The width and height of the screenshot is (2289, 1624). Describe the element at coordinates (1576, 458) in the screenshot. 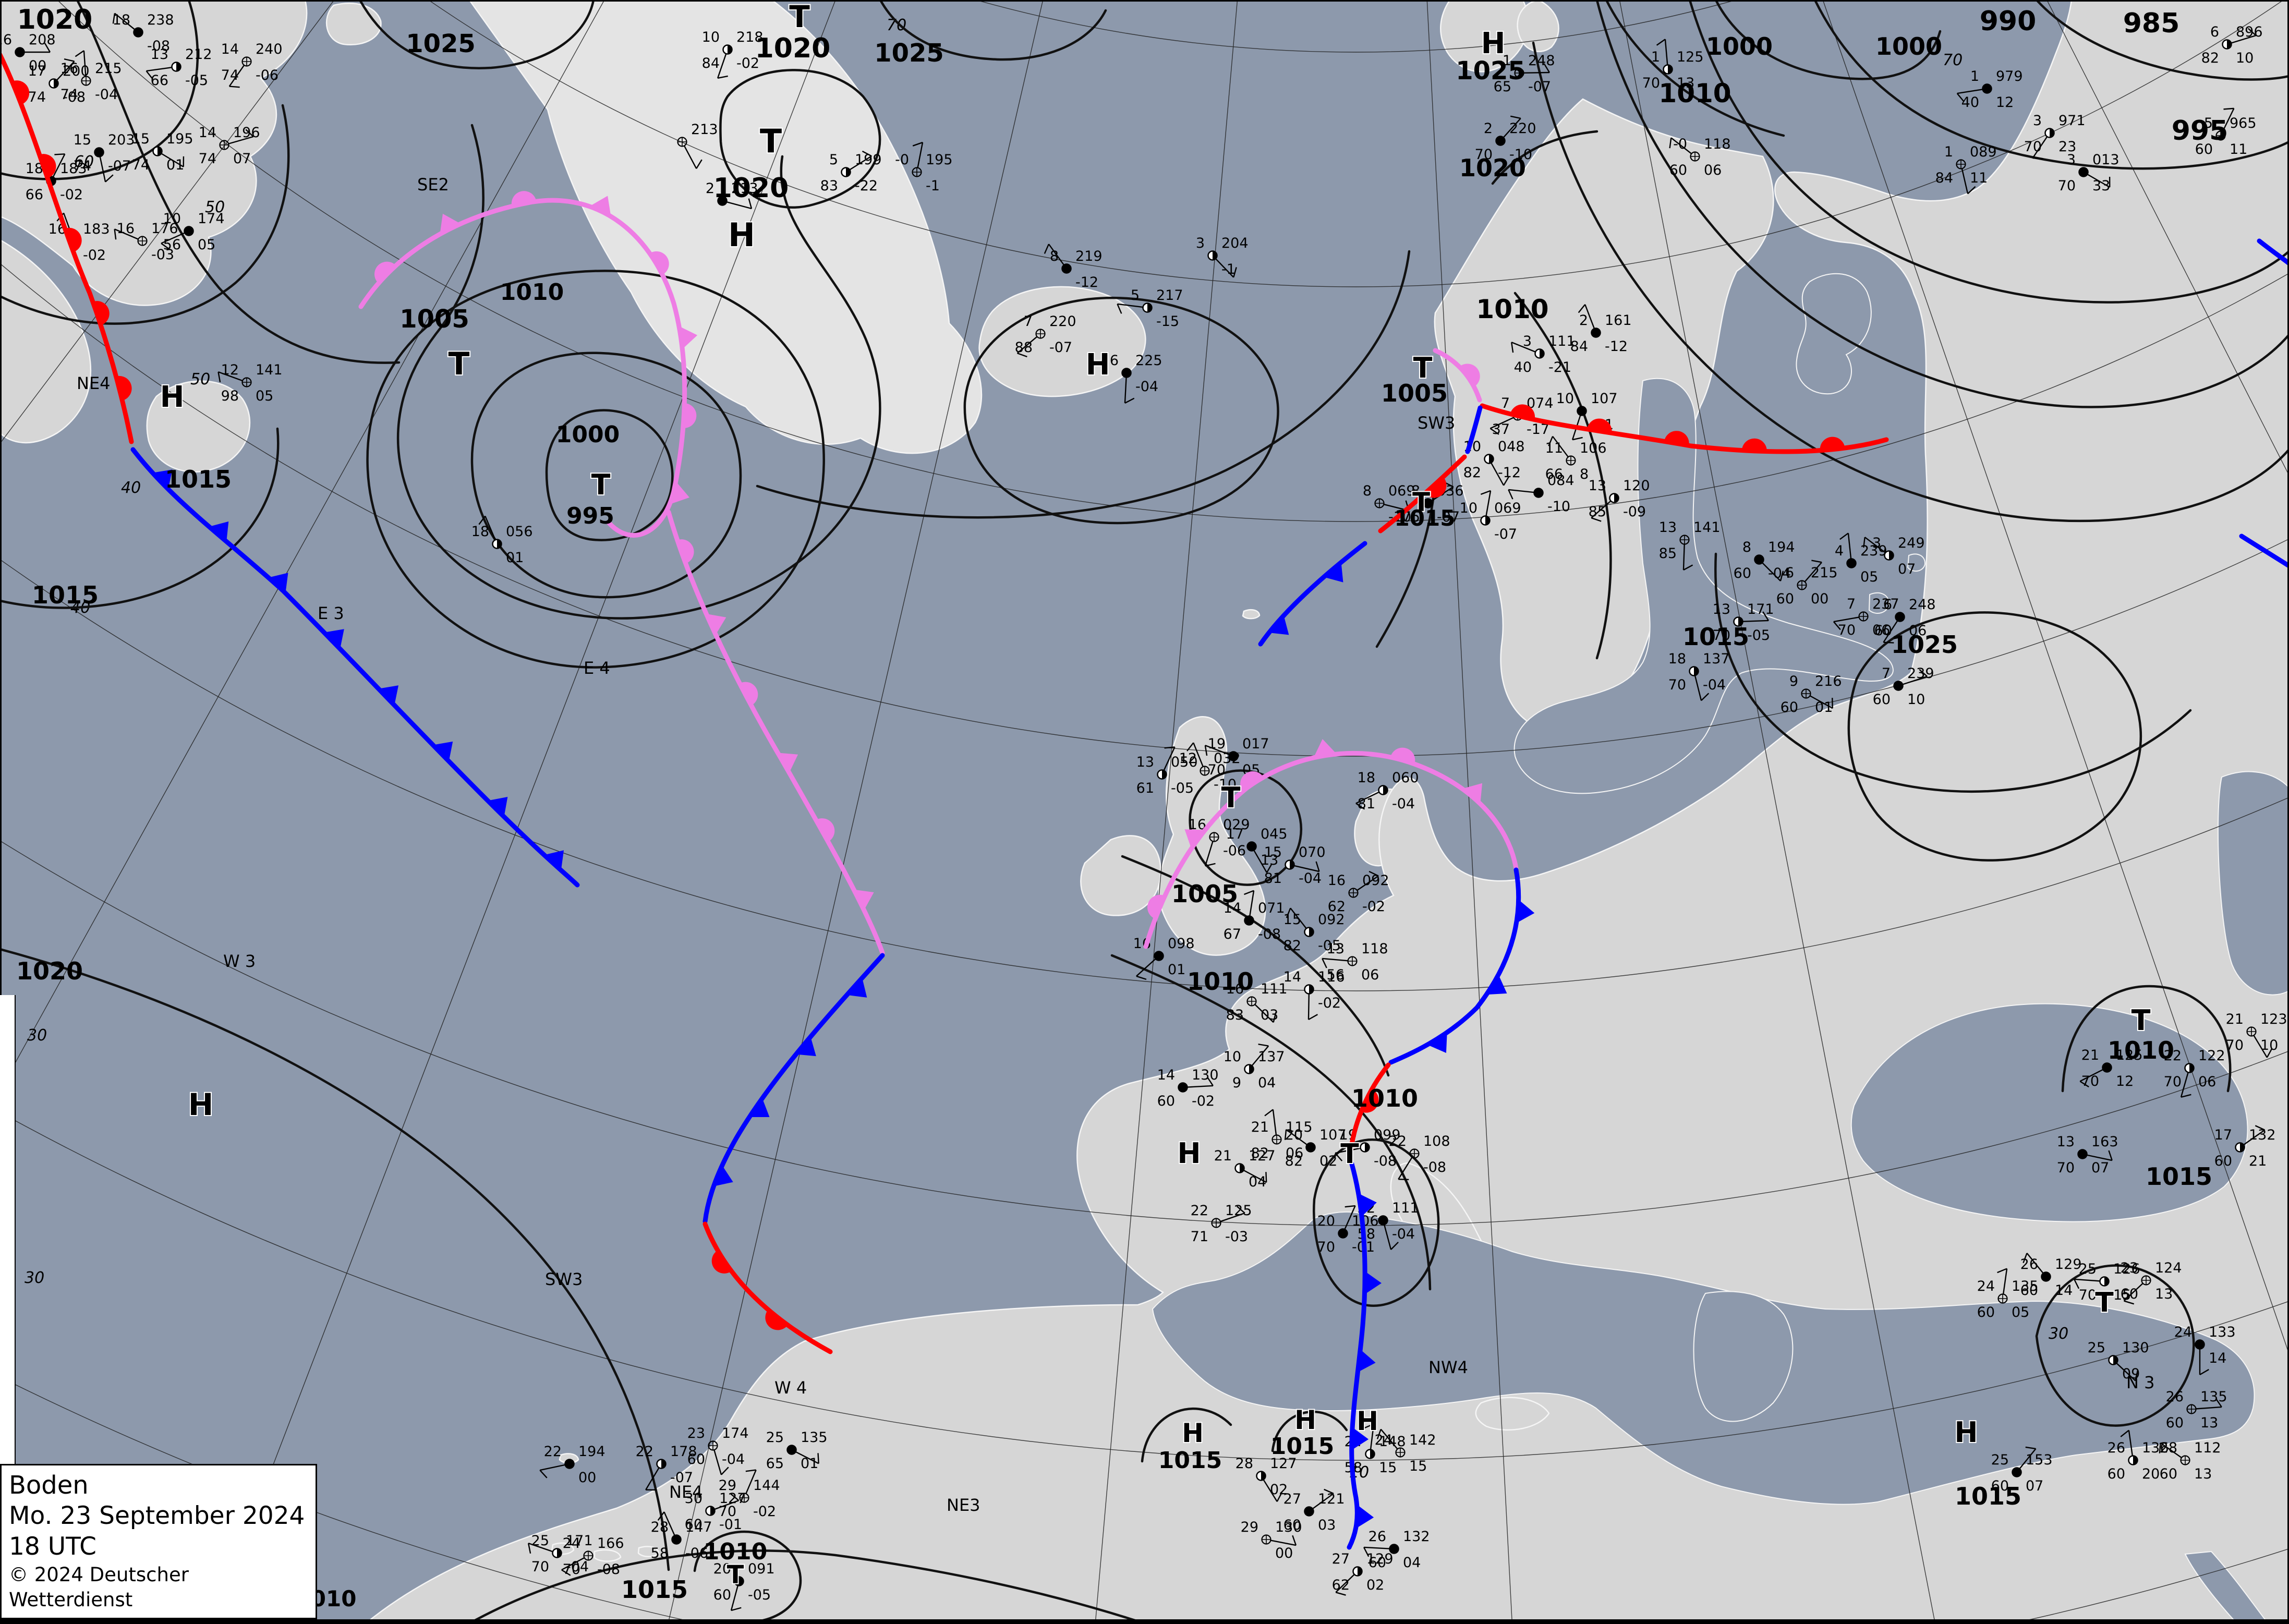

I see `station-plot: 11 66 106 8` at that location.